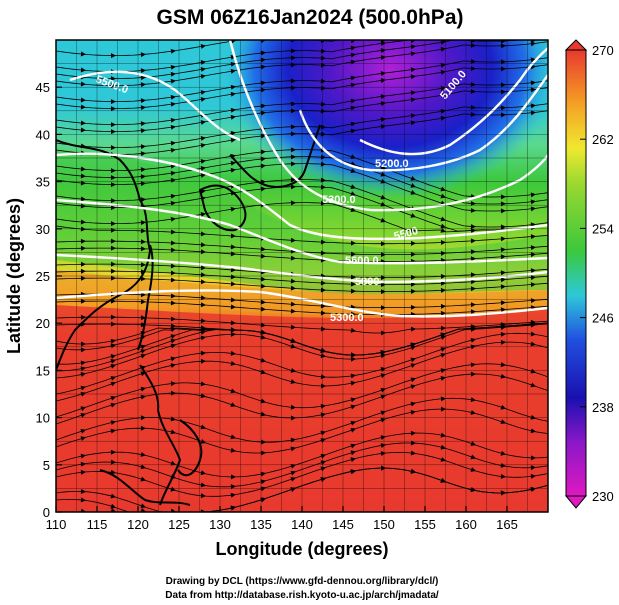 The height and width of the screenshot is (605, 619). Describe the element at coordinates (384, 524) in the screenshot. I see `x-tick-label: 150` at that location.